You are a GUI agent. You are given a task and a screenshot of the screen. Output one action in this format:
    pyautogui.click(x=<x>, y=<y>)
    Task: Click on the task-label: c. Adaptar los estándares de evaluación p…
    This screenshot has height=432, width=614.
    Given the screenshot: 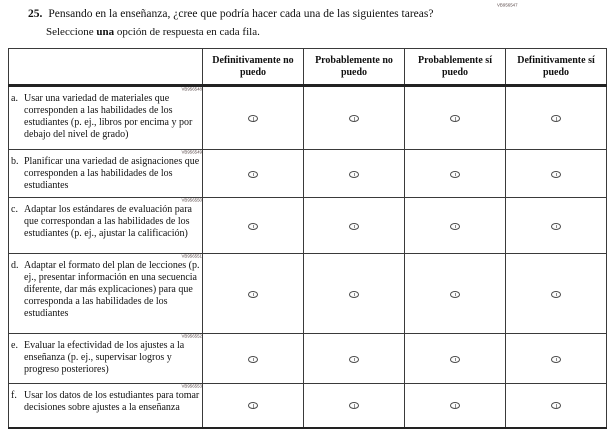 What is the action you would take?
    pyautogui.click(x=105, y=222)
    